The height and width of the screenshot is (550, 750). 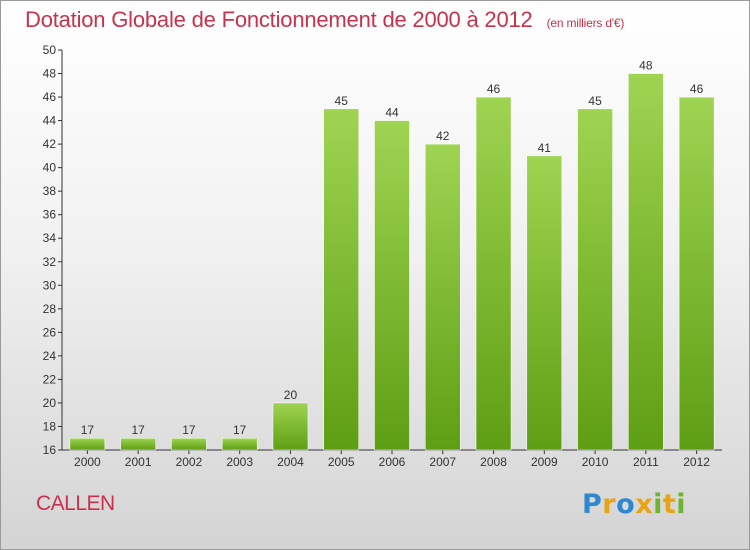 What do you see at coordinates (626, 504) in the screenshot?
I see `logo-letter: o` at bounding box center [626, 504].